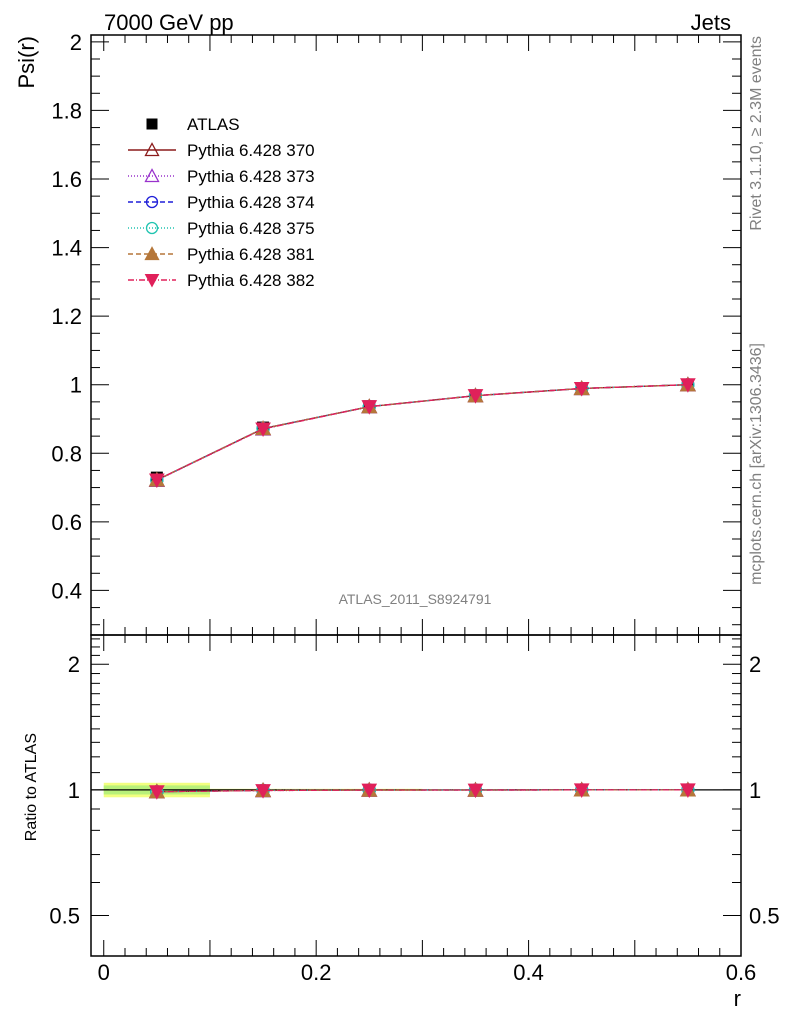 This screenshot has height=1024, width=786. What do you see at coordinates (316, 972) in the screenshot?
I see `x-tick-label: 0.2` at bounding box center [316, 972].